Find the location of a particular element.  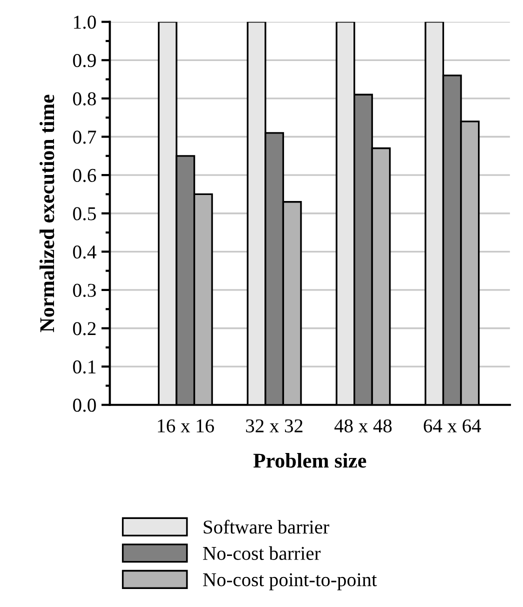

y-tick-label: 1.0 is located at coordinates (85, 22).